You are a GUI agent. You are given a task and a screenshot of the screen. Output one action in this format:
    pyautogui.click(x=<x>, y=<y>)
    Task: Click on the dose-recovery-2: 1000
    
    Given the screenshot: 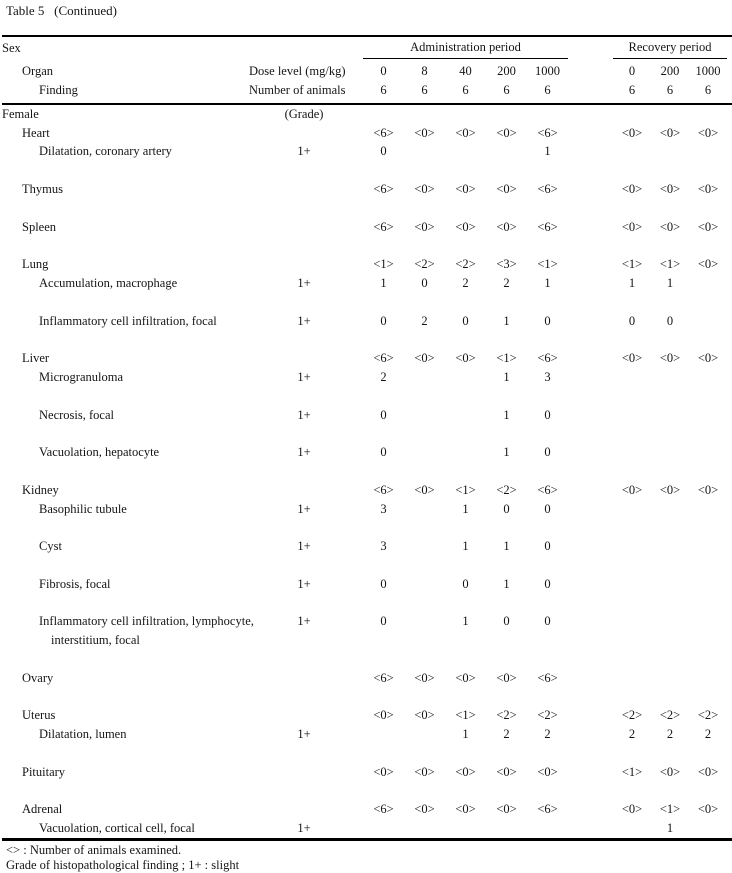 What is the action you would take?
    pyautogui.click(x=708, y=71)
    